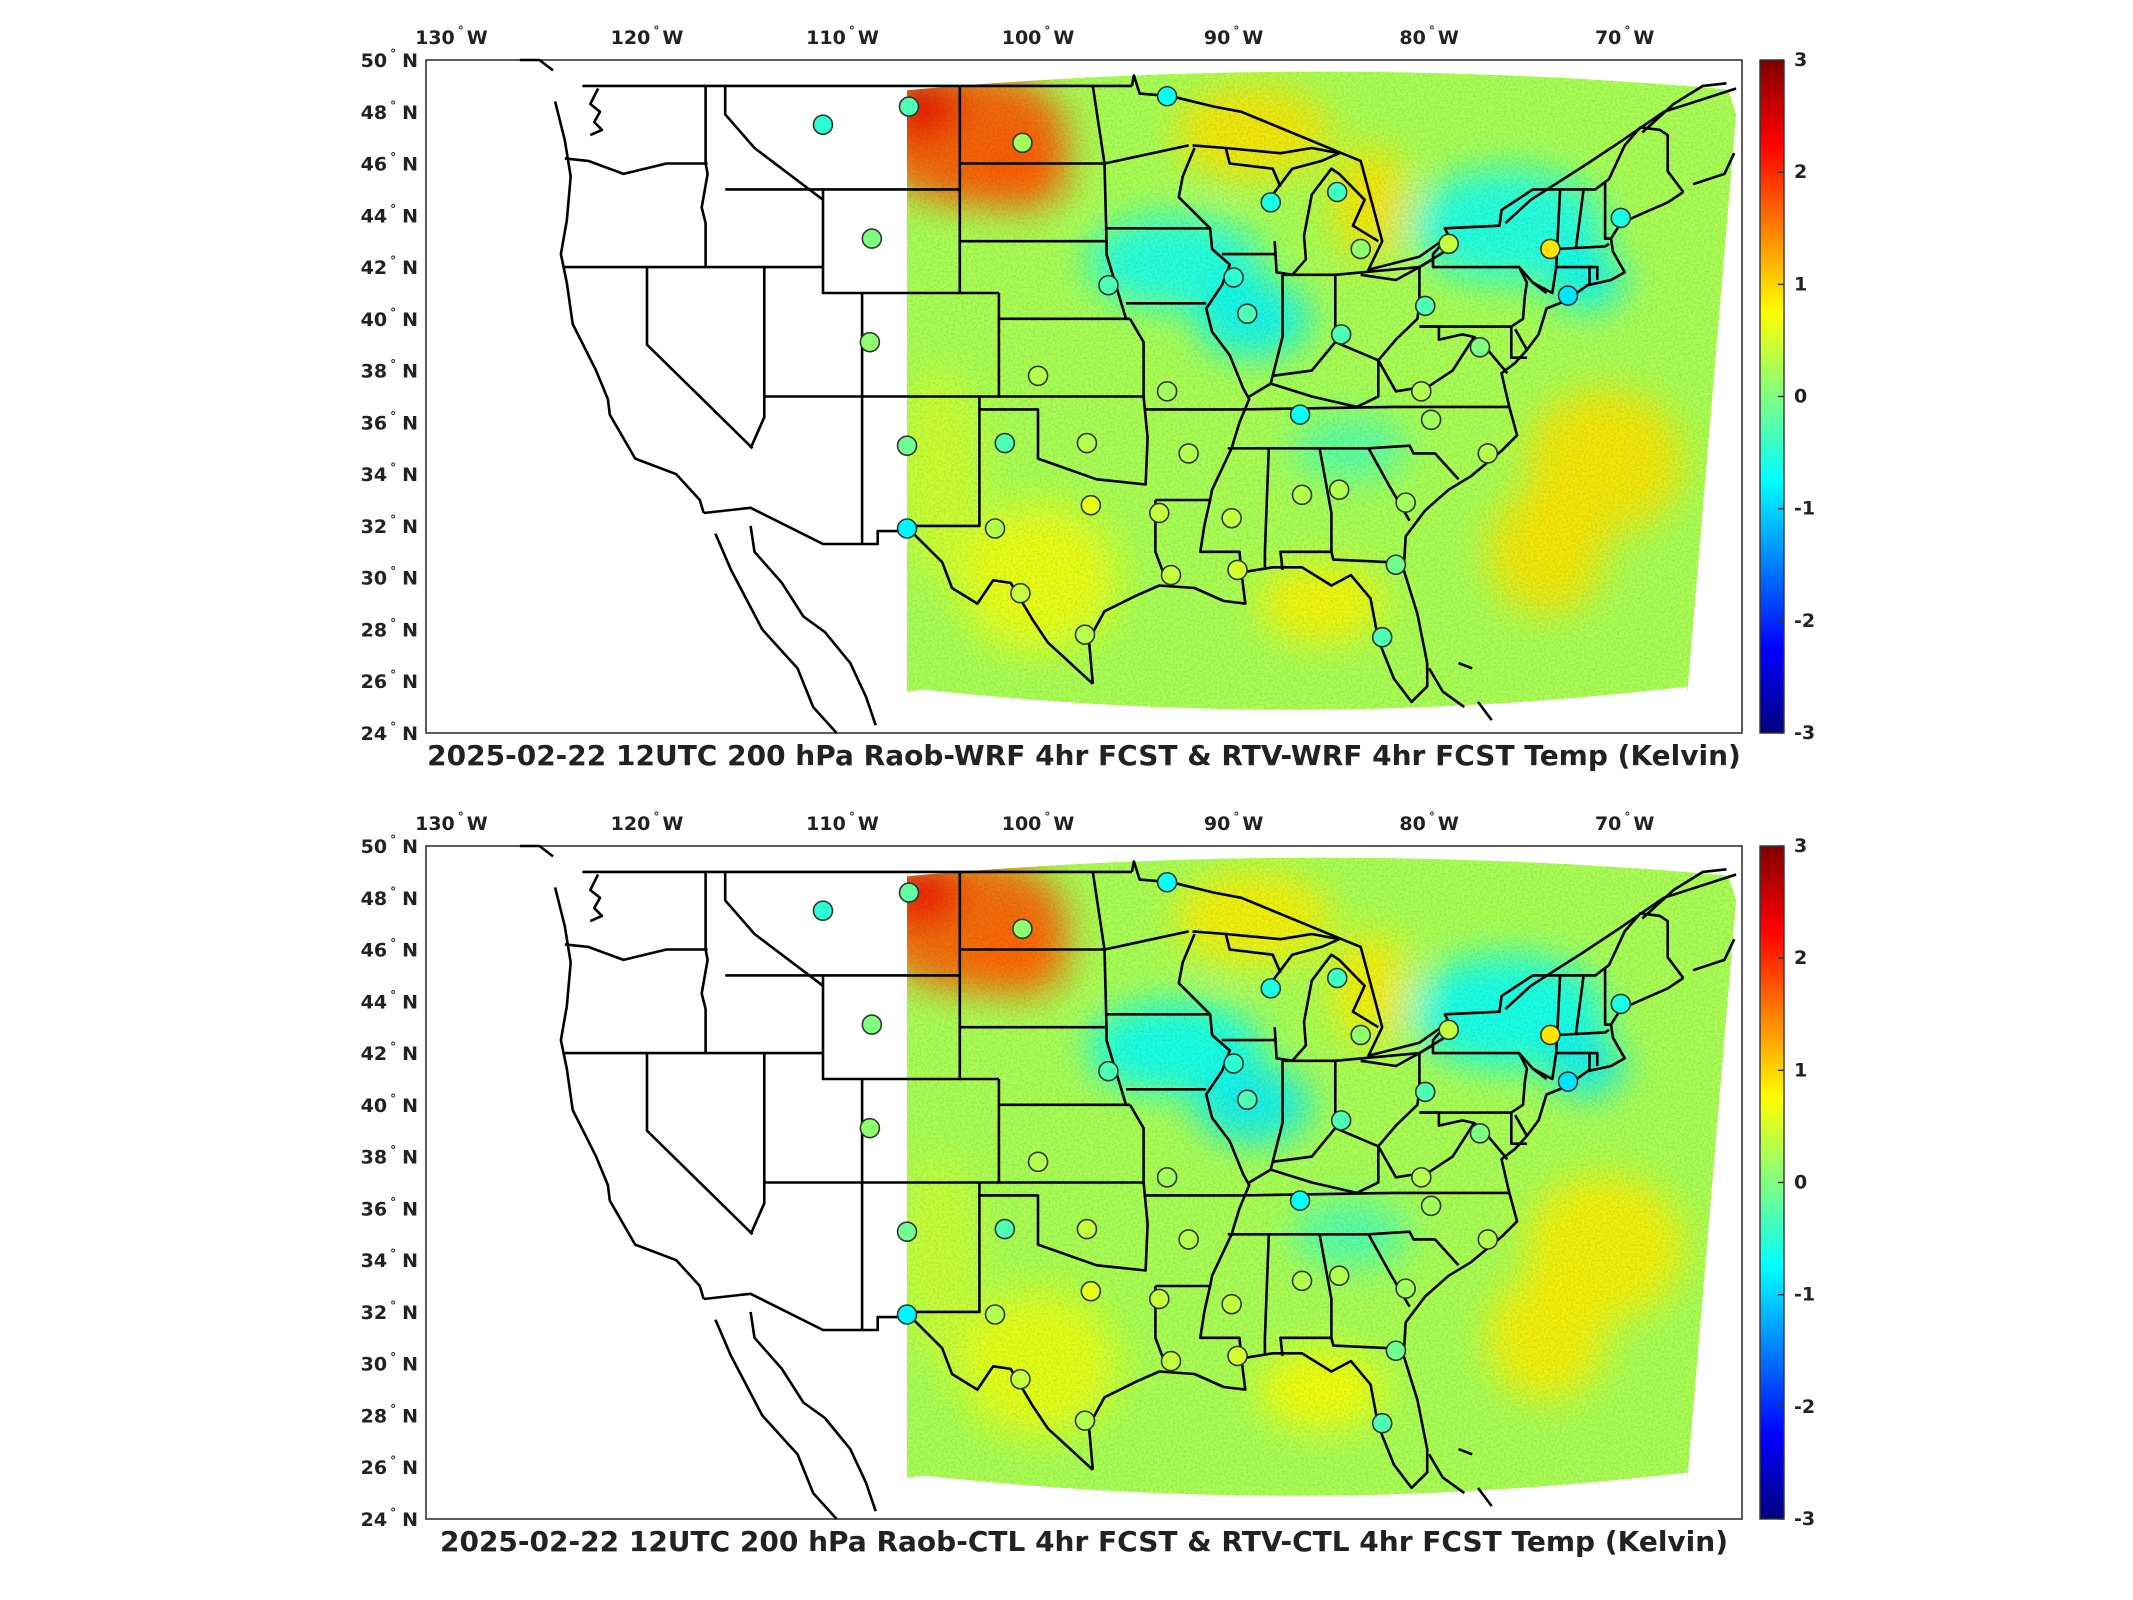 The image size is (2133, 1600). Describe the element at coordinates (389, 318) in the screenshot. I see `lat-tick-label: 40 ° N` at that location.